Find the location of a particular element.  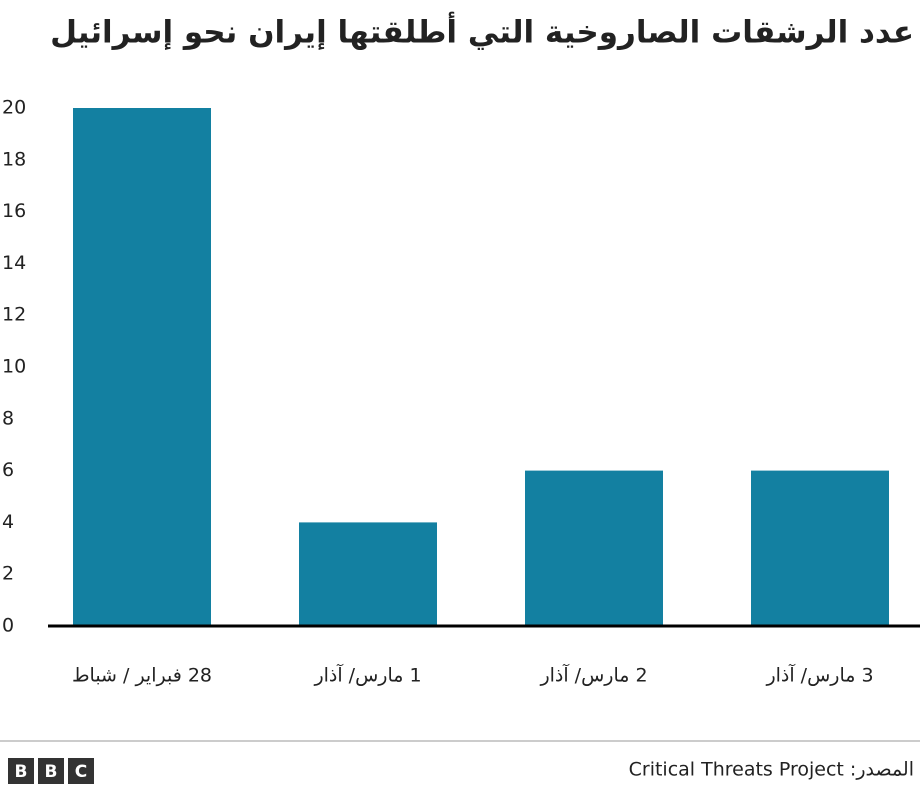

logo-letter: C is located at coordinates (81, 772).